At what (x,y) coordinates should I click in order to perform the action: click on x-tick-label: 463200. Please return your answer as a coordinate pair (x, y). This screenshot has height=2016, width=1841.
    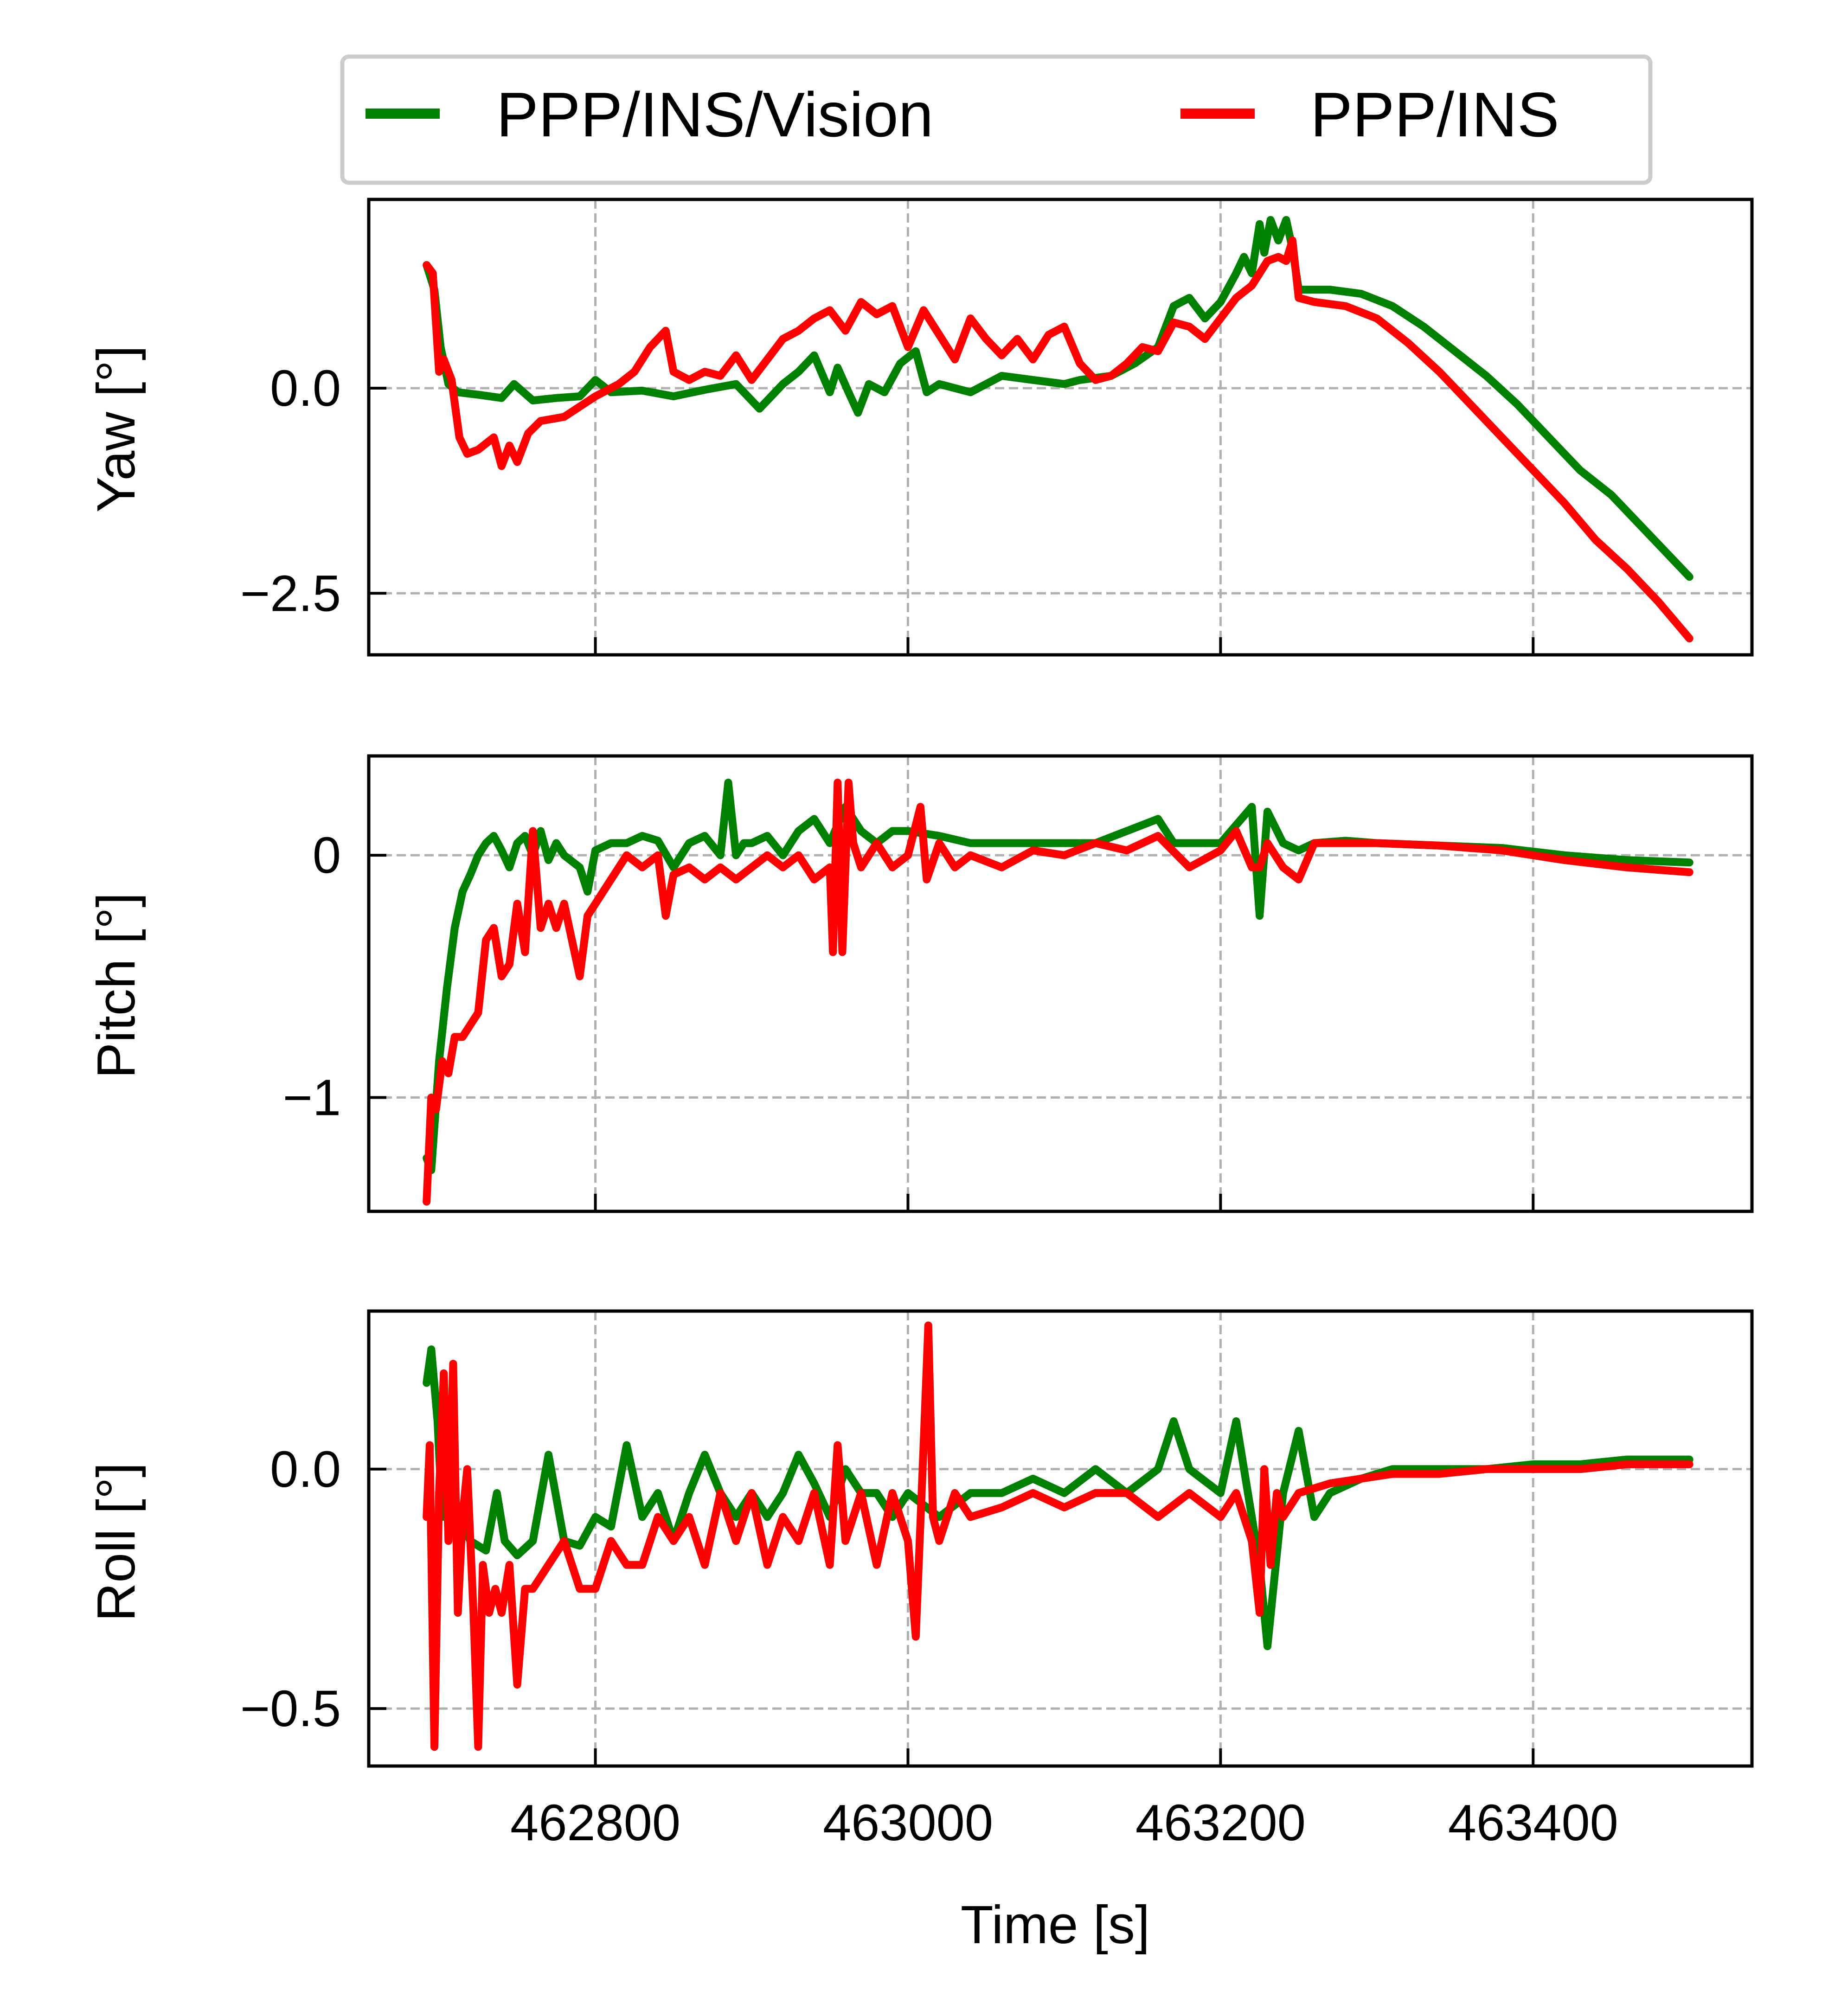
    Looking at the image, I should click on (1220, 1822).